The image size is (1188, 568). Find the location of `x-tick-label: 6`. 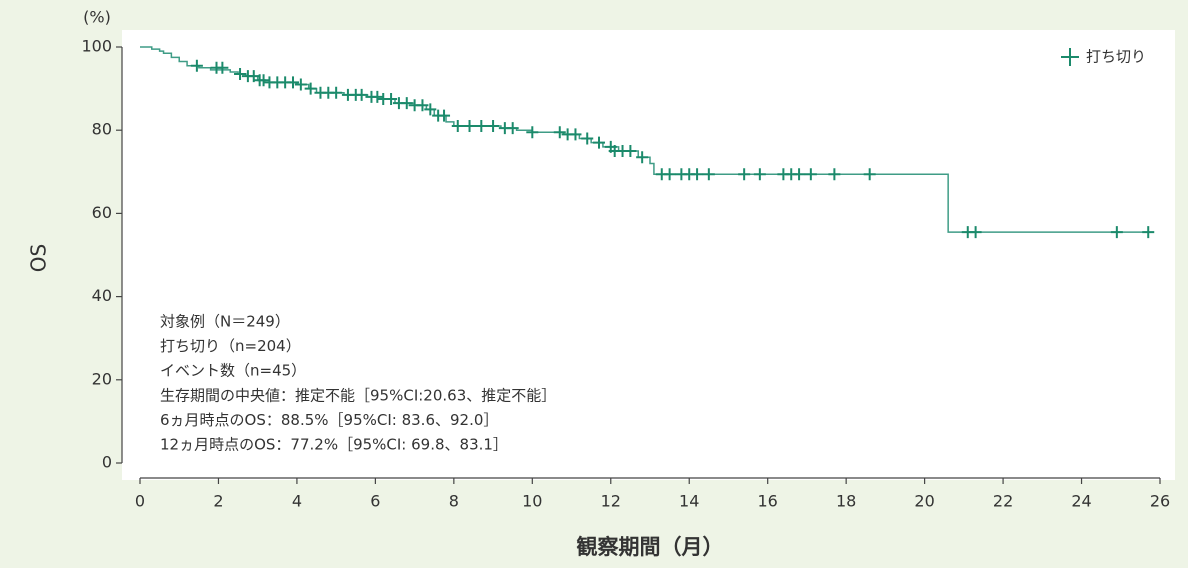

x-tick-label: 6 is located at coordinates (375, 501).